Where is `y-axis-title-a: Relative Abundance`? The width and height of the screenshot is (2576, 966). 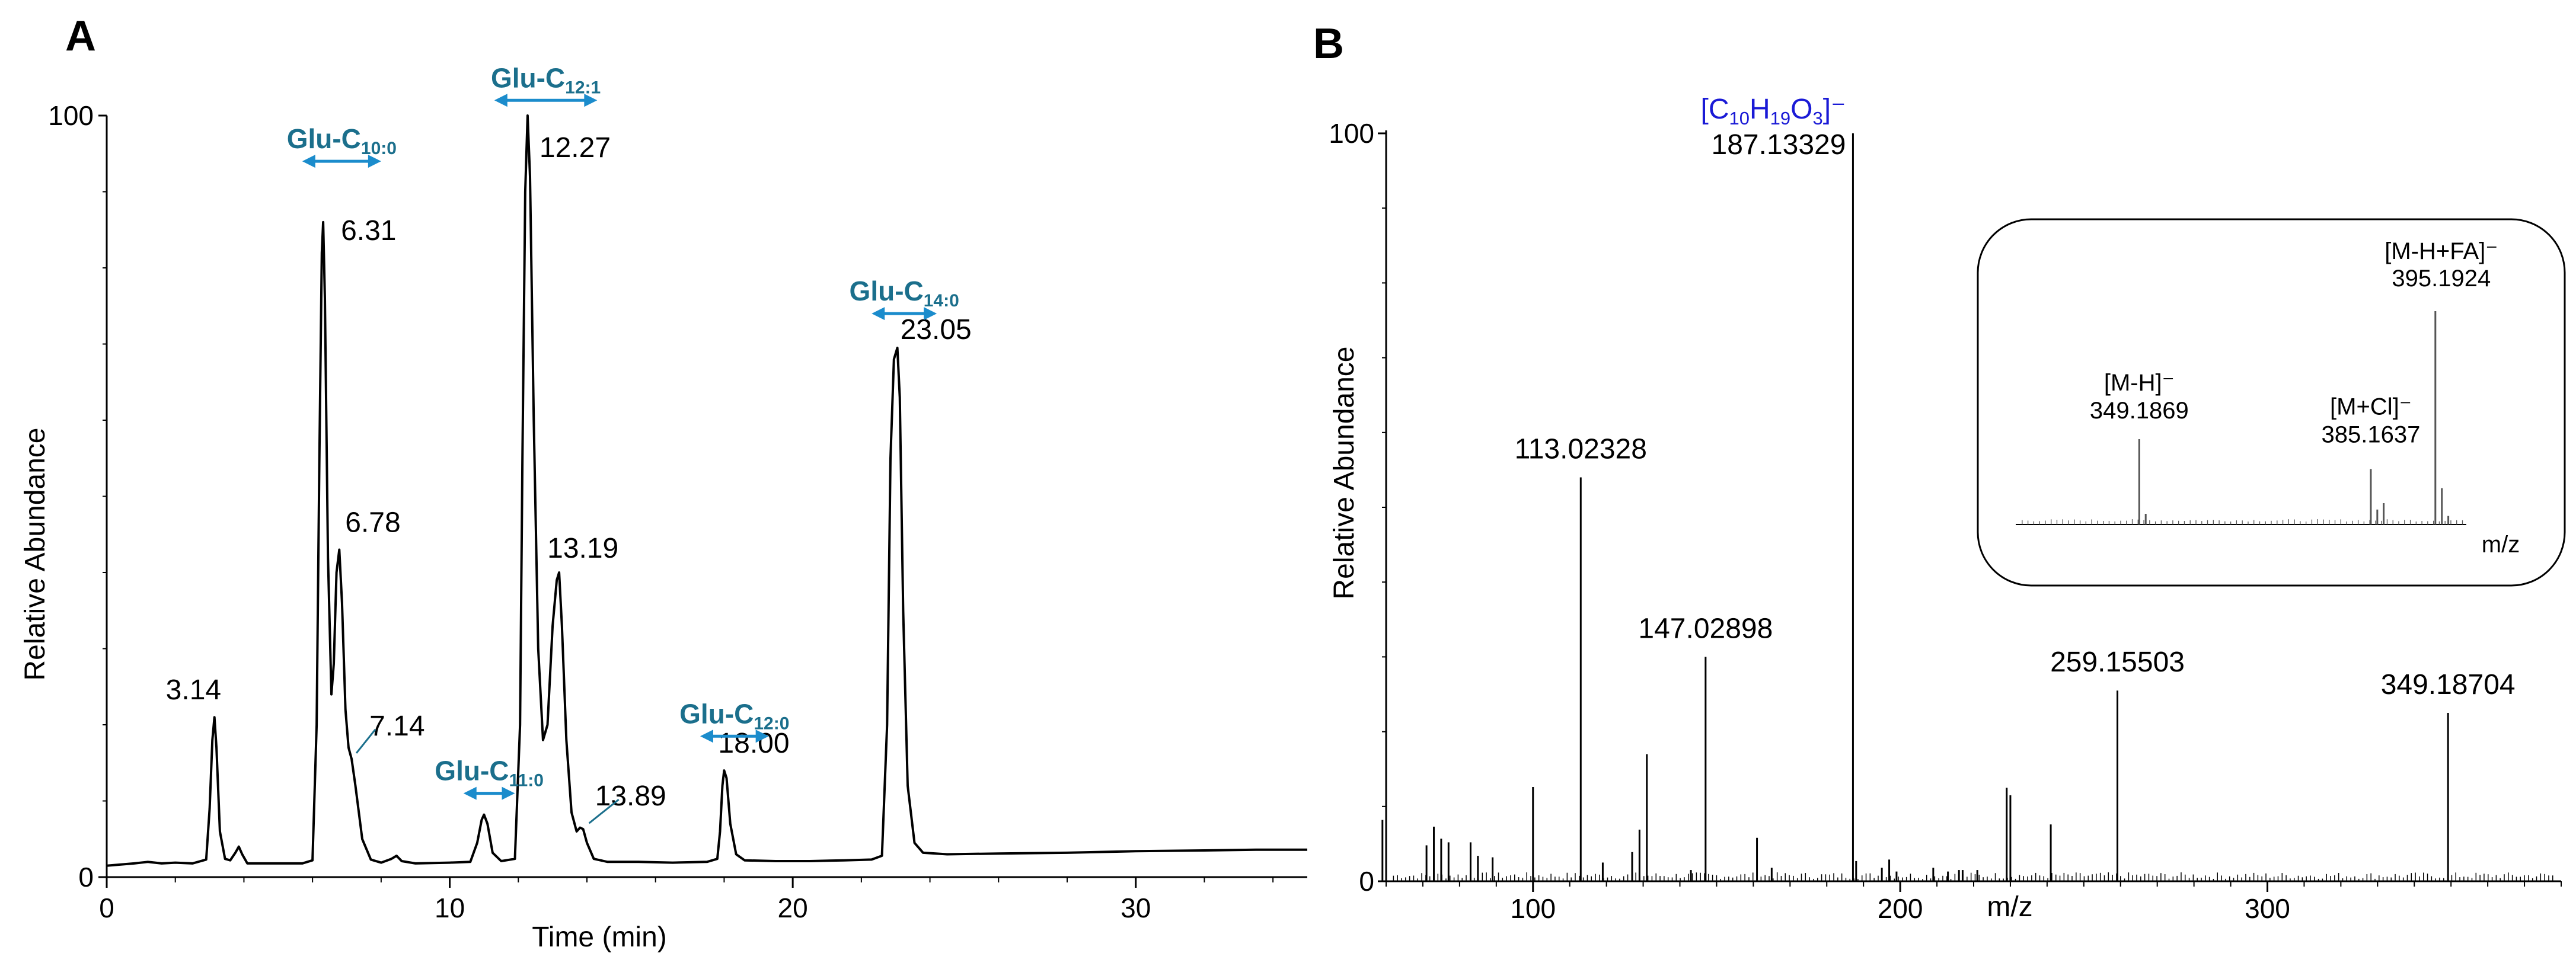 y-axis-title-a: Relative Abundance is located at coordinates (35, 554).